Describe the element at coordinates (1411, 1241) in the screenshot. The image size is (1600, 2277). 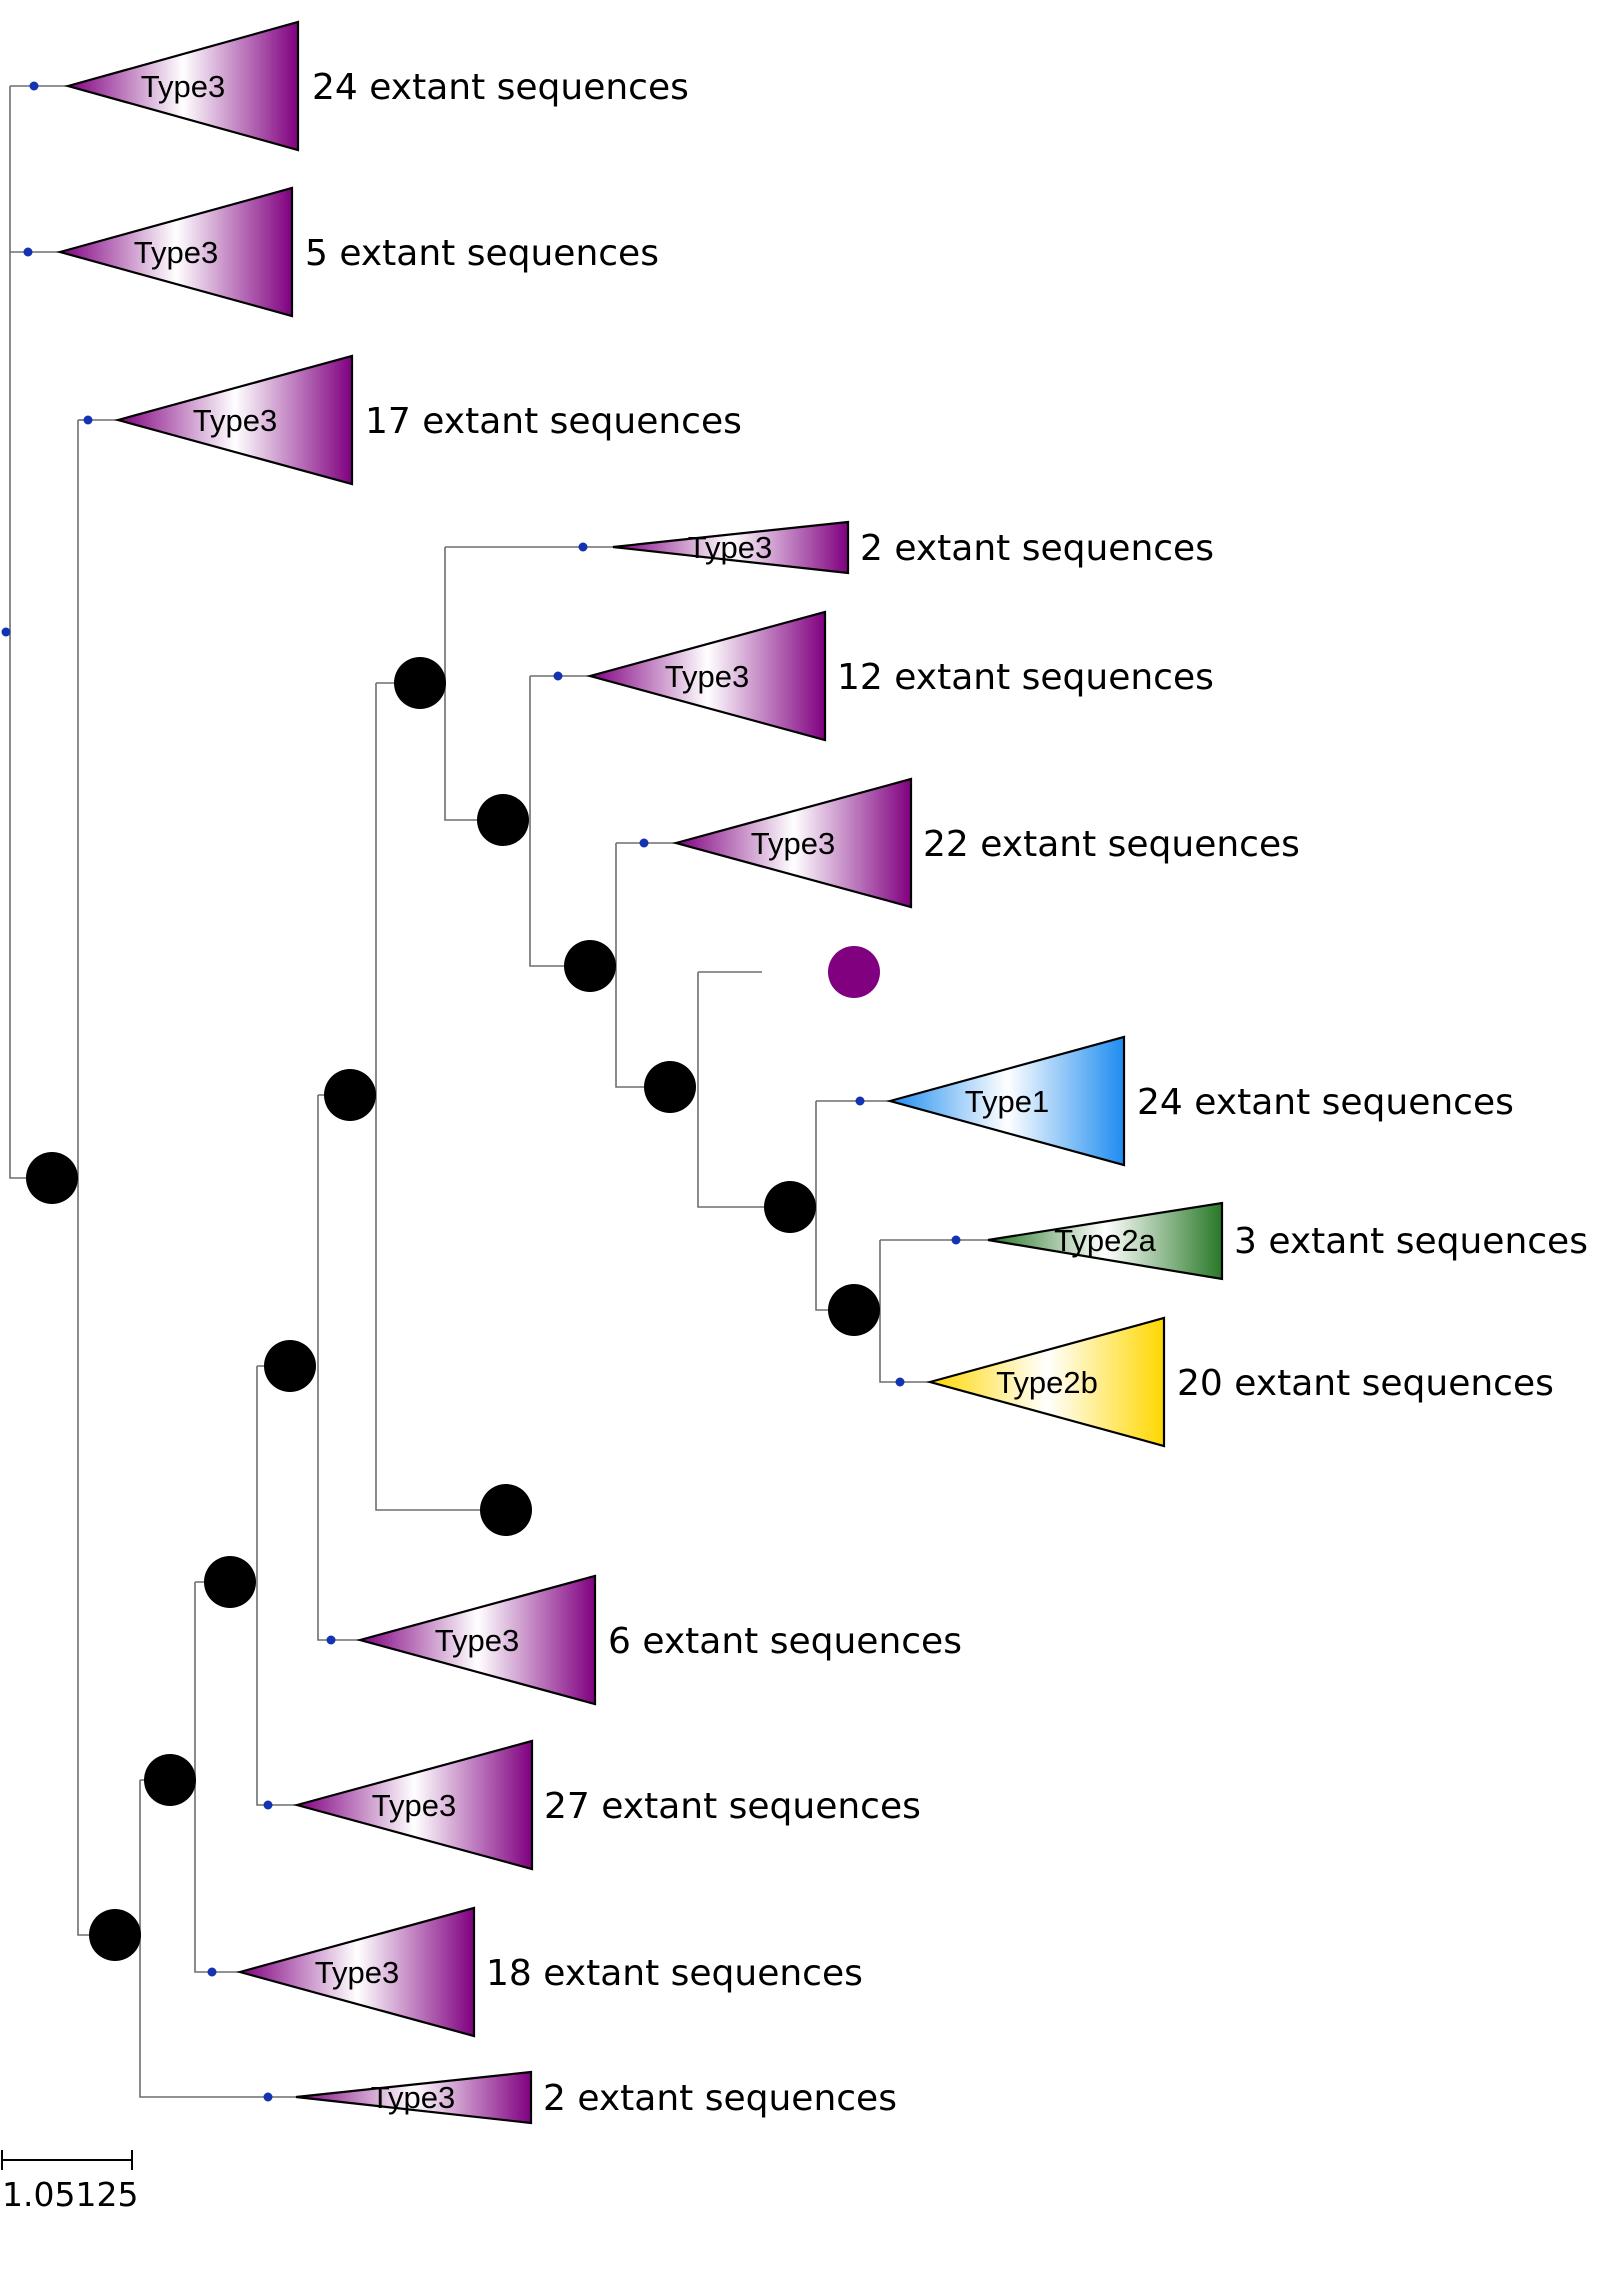
I see `sequence-count-label: 3 extant sequences` at that location.